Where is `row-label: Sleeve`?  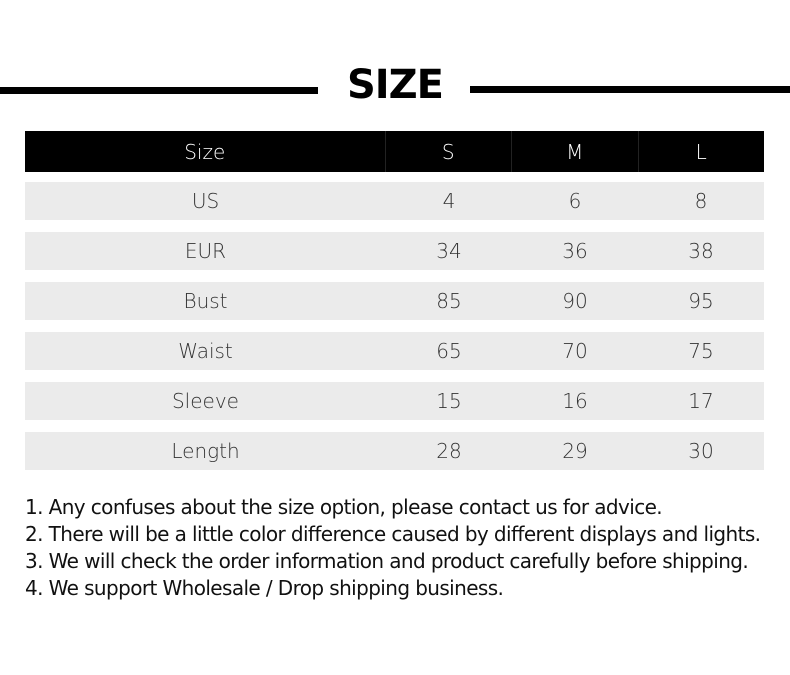 row-label: Sleeve is located at coordinates (205, 401).